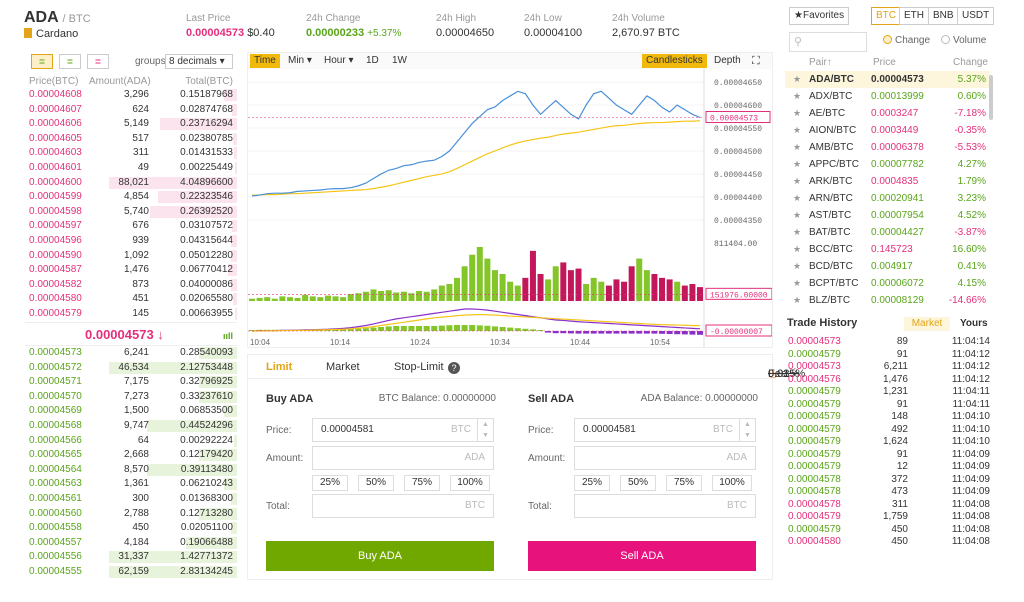 The height and width of the screenshot is (602, 1024). I want to click on market-row: ★ APPC/BTC 0.00007782 4.27%, so click(887, 164).